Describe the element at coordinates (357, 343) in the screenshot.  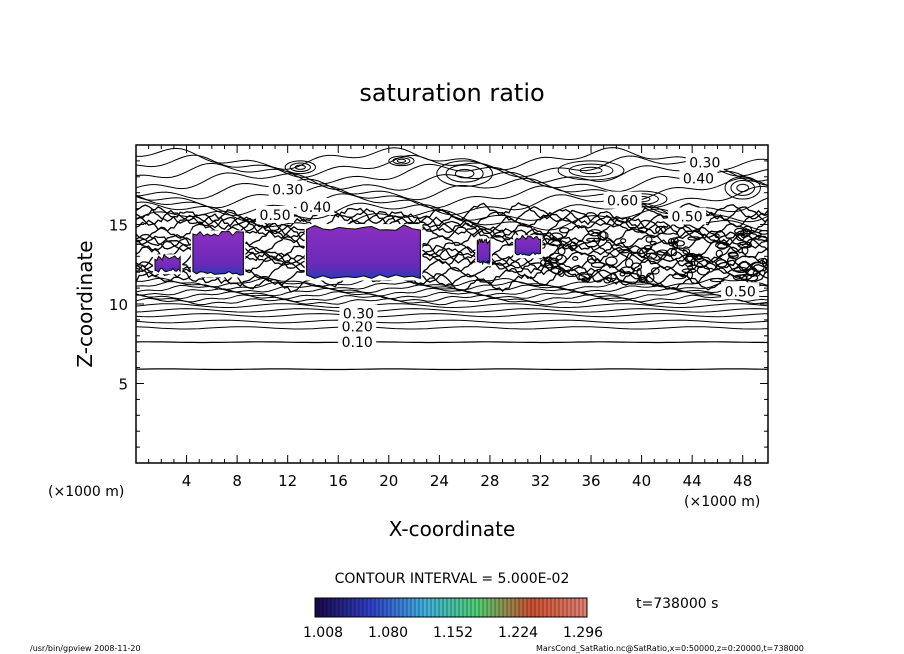
I see `contour-label: 0.10` at that location.